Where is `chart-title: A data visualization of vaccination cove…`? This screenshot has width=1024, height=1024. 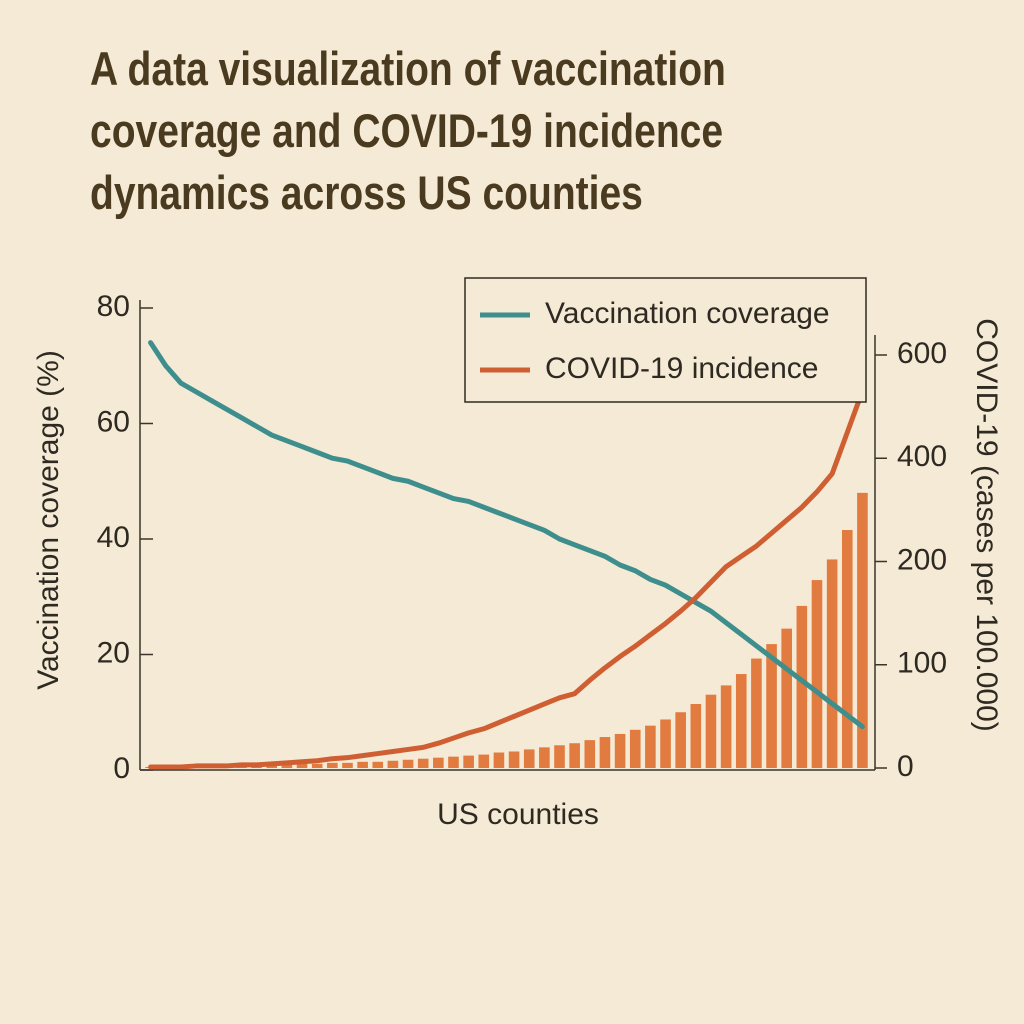
chart-title: A data visualization of vaccination cove… is located at coordinates (408, 130).